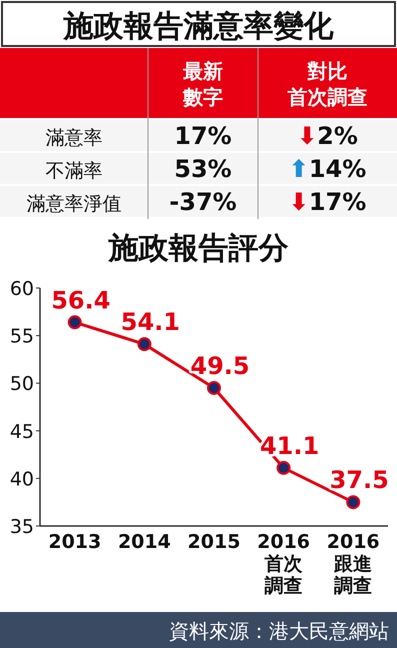  What do you see at coordinates (198, 248) in the screenshot?
I see `chart-title: 施政報告評分` at bounding box center [198, 248].